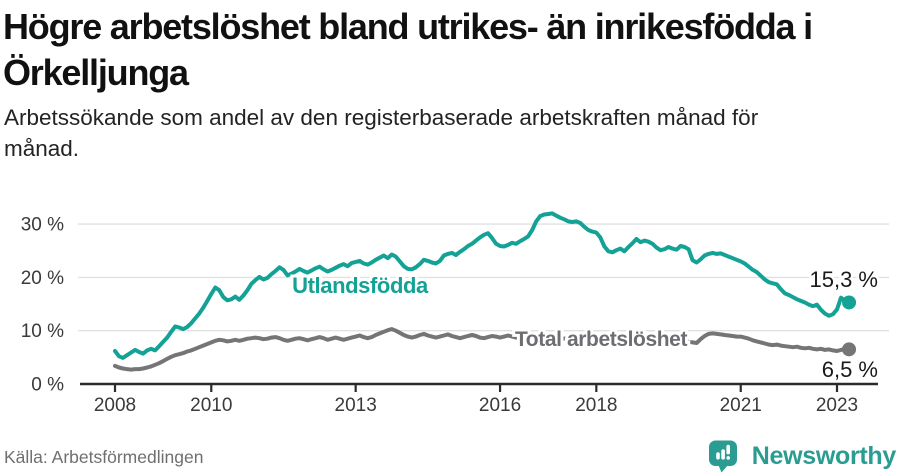 Image resolution: width=900 pixels, height=474 pixels. Describe the element at coordinates (42, 278) in the screenshot. I see `y-axis-label-20: 20 %` at that location.